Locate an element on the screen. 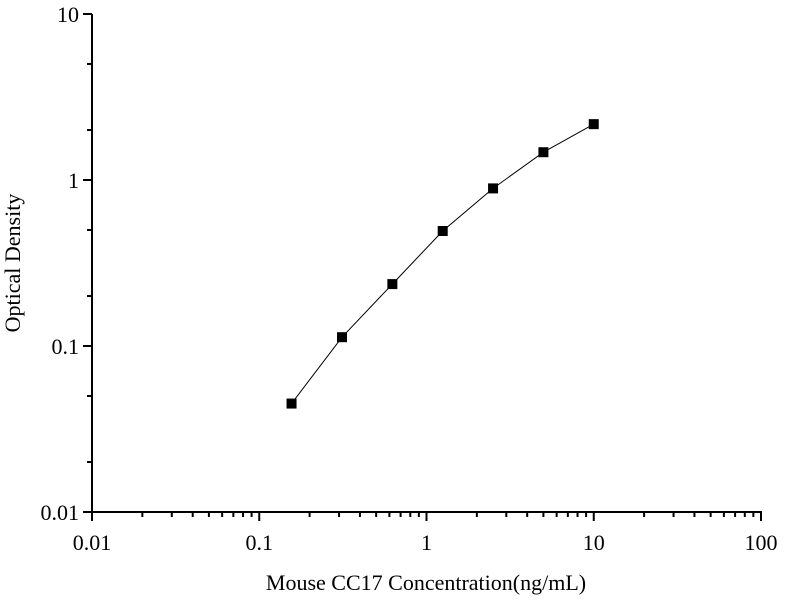 This screenshot has height=600, width=787. y-axis-title: Optical Density is located at coordinates (12, 263).